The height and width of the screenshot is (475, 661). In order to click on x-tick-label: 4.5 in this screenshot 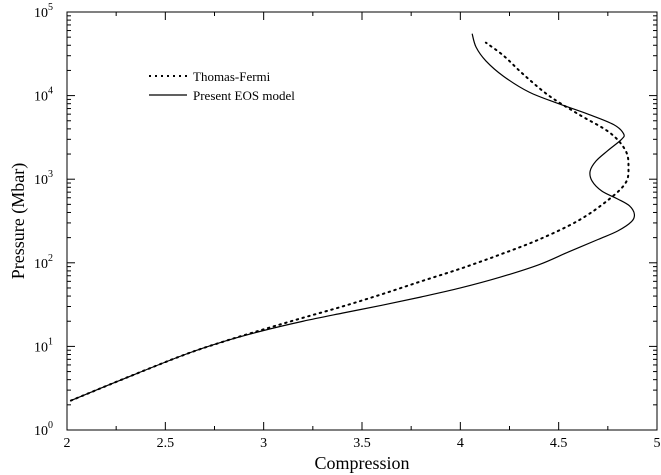, I will do `click(559, 443)`.